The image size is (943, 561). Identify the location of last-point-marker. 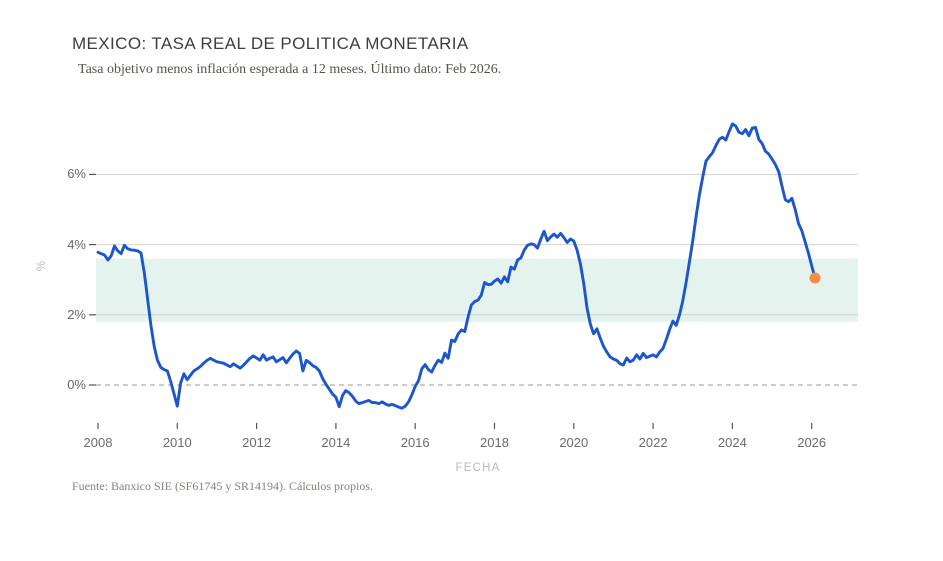
(815, 278).